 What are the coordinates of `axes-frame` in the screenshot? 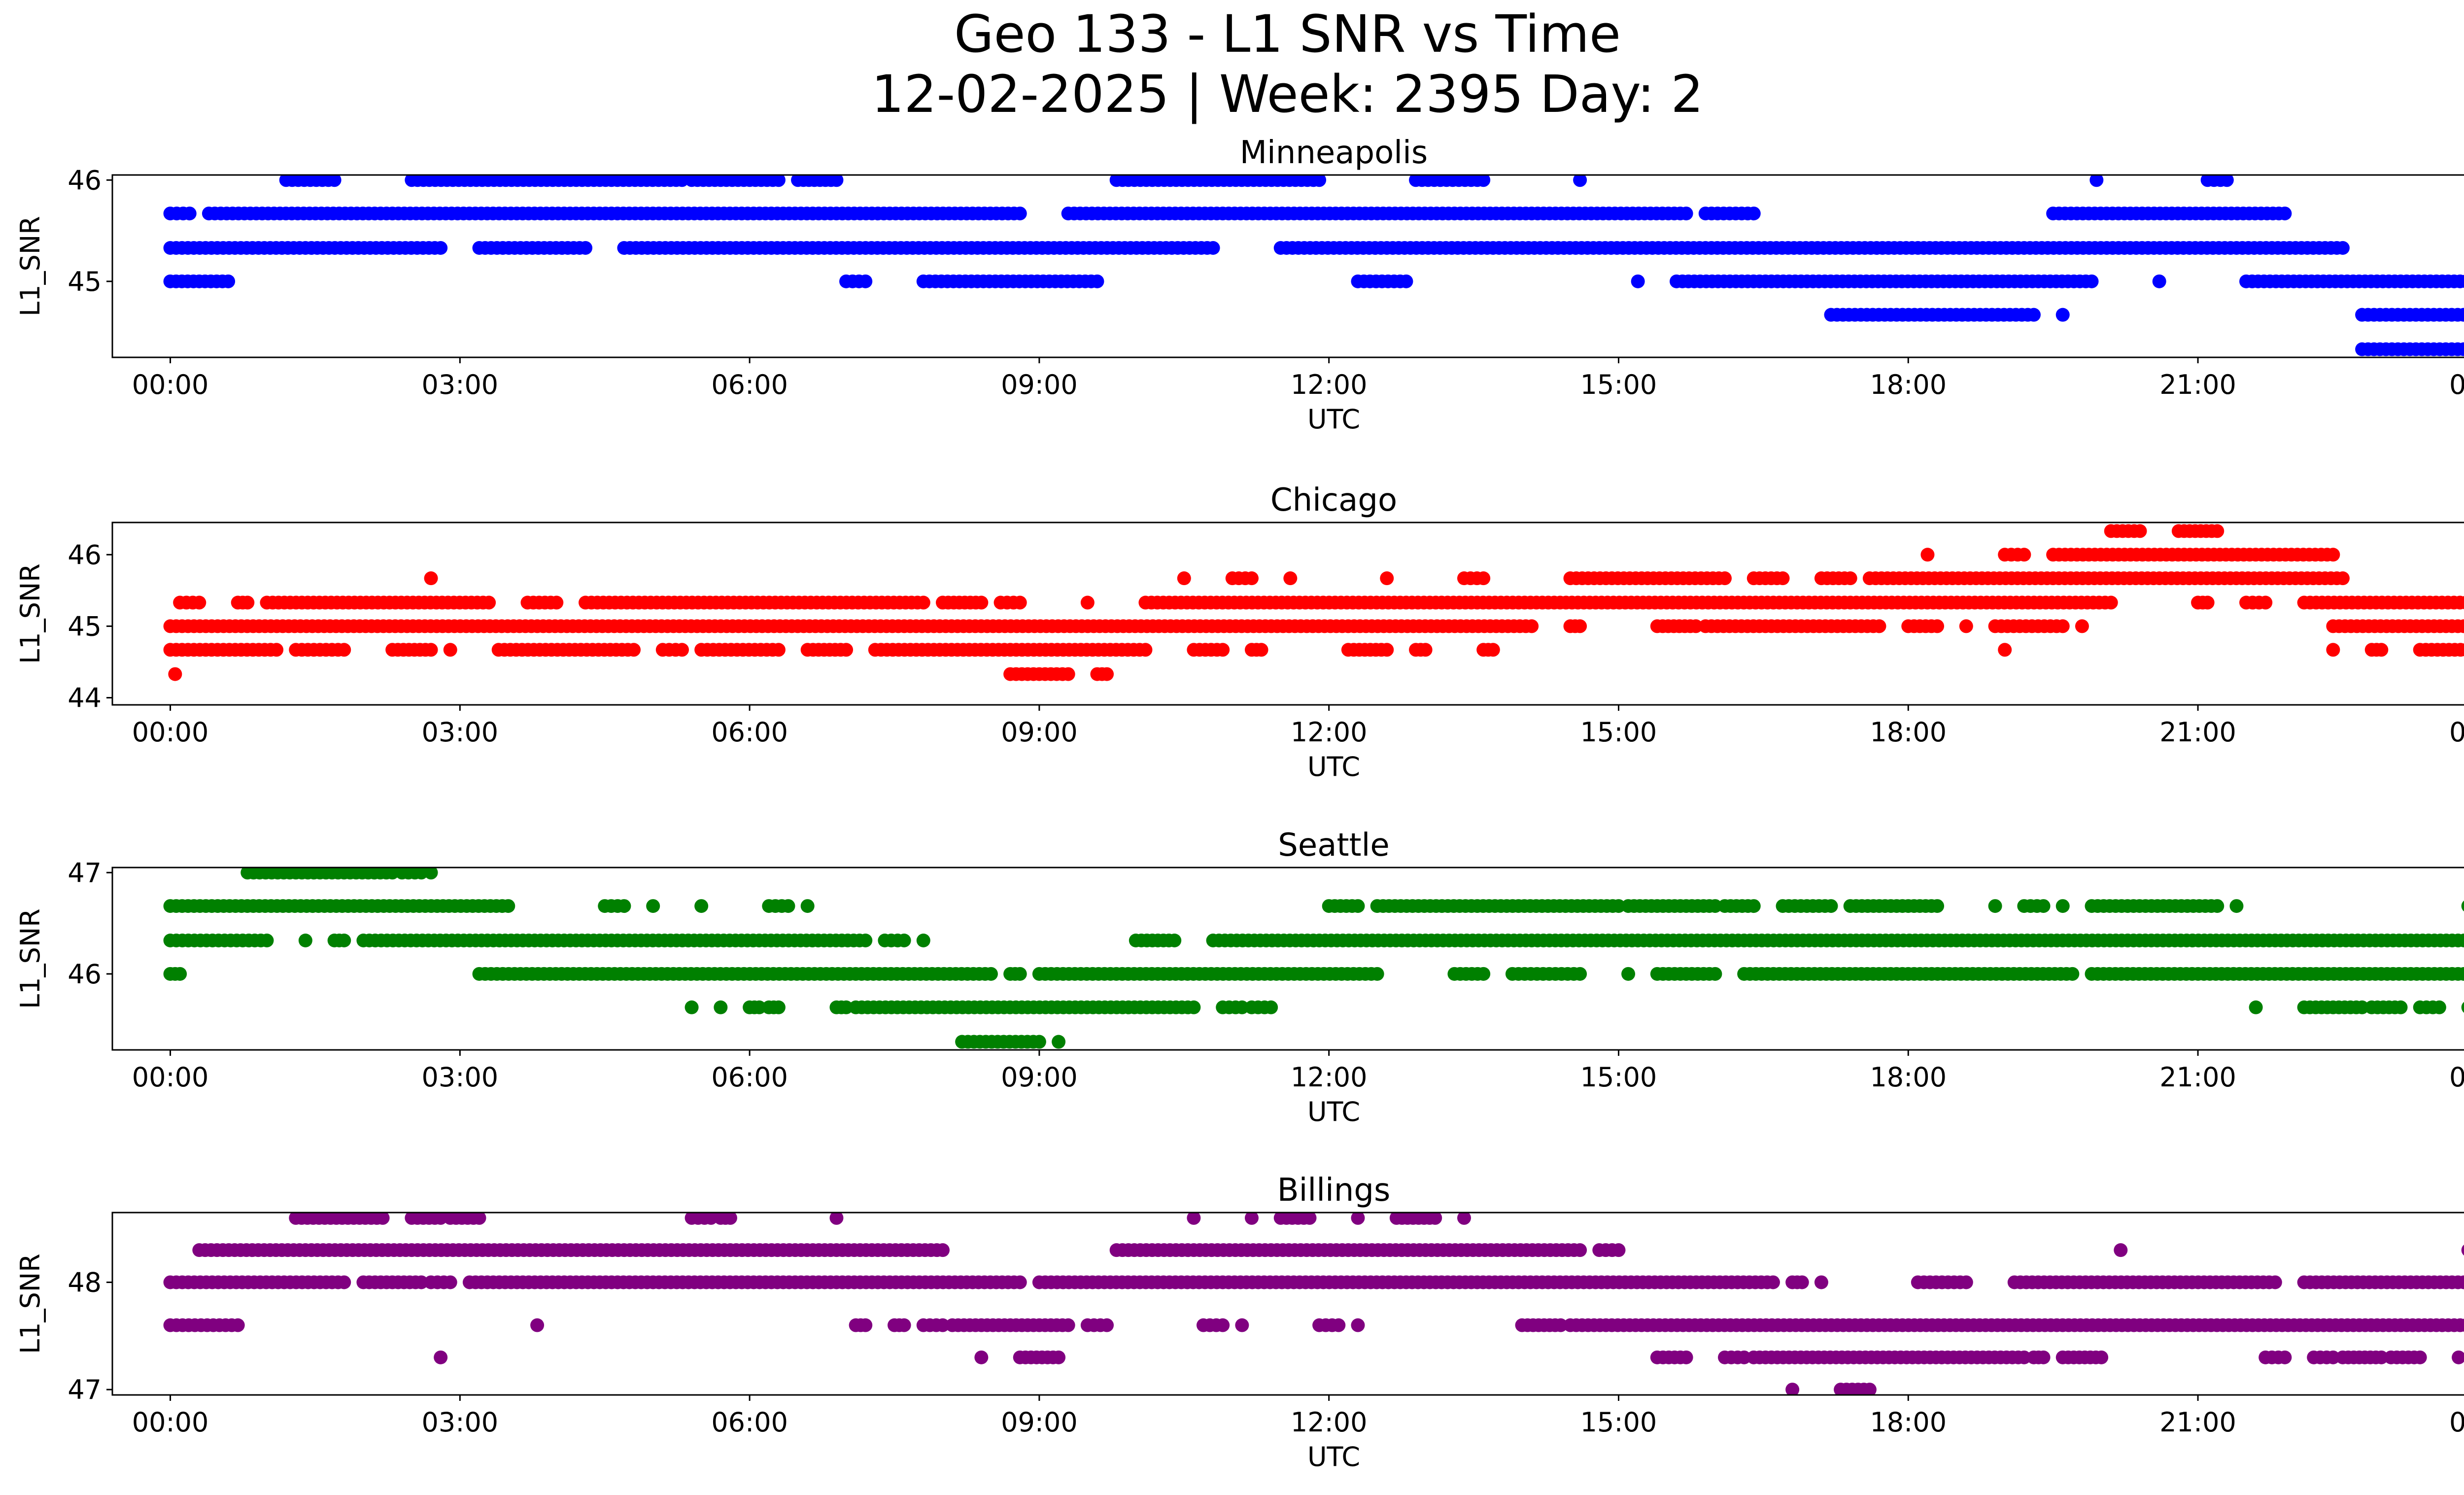 It's located at (1287, 266).